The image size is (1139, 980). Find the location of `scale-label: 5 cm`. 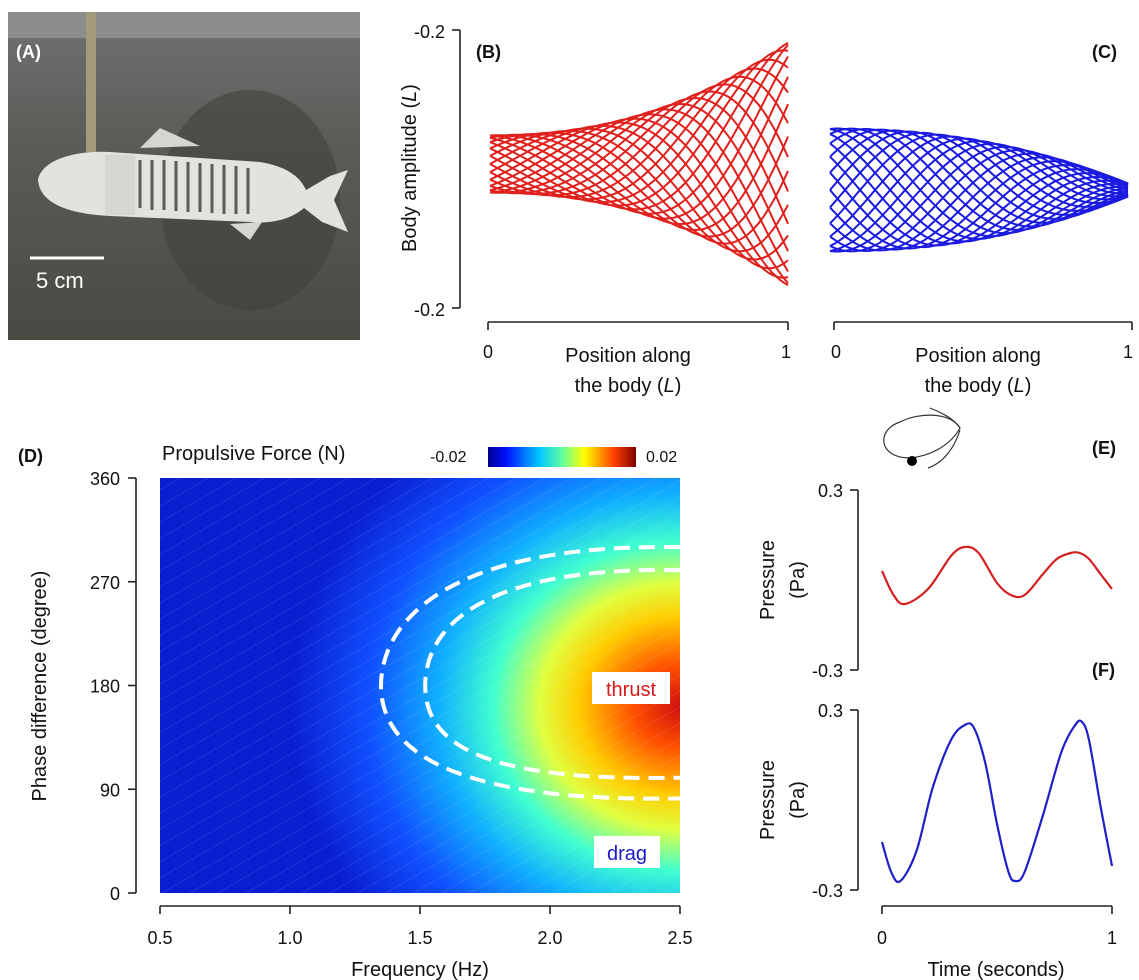

scale-label: 5 cm is located at coordinates (60, 280).